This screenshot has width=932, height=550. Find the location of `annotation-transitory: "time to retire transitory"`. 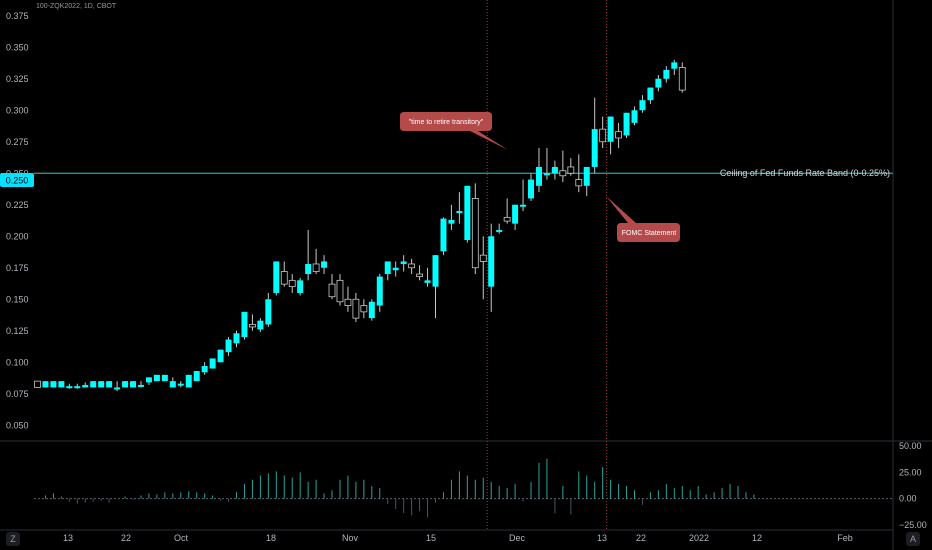

annotation-transitory: "time to retire transitory" is located at coordinates (454, 131).